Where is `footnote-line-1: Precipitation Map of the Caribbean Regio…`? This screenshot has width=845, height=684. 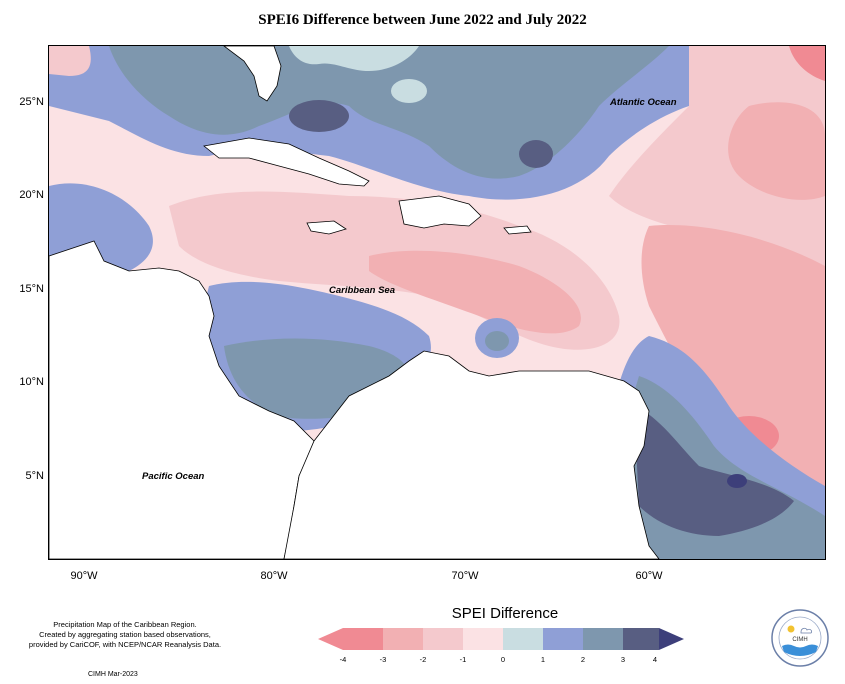 footnote-line-1: Precipitation Map of the Caribbean Regio… is located at coordinates (125, 624).